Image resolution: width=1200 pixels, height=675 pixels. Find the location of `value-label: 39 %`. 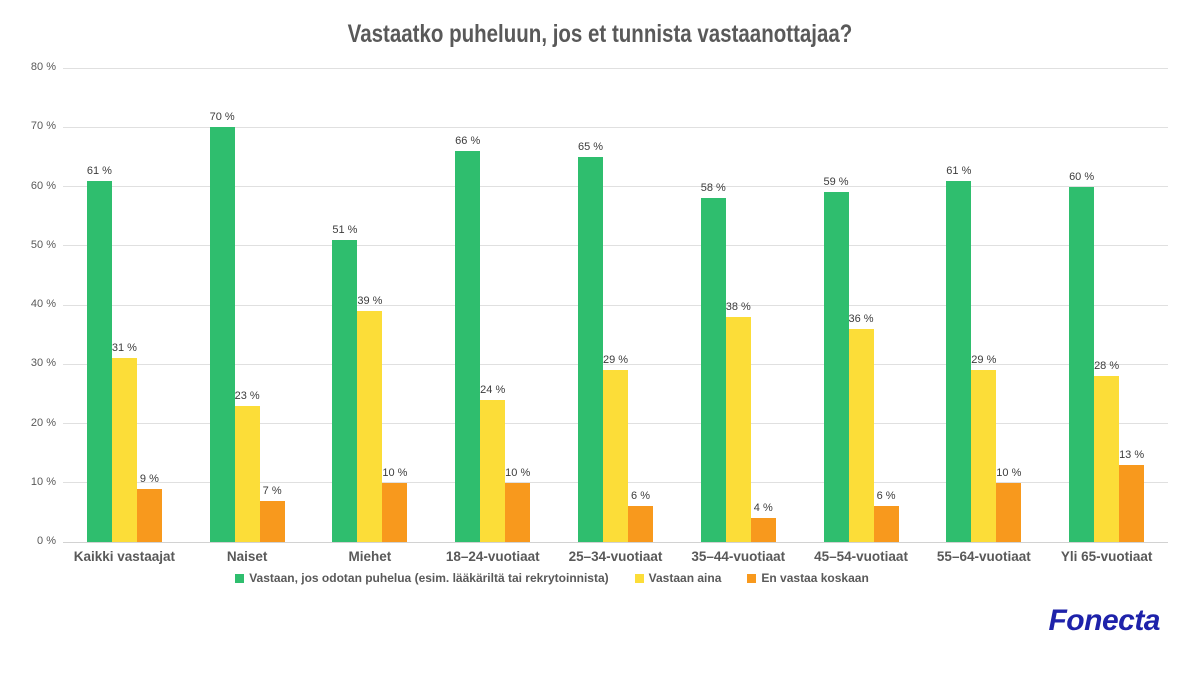

value-label: 39 % is located at coordinates (370, 300).